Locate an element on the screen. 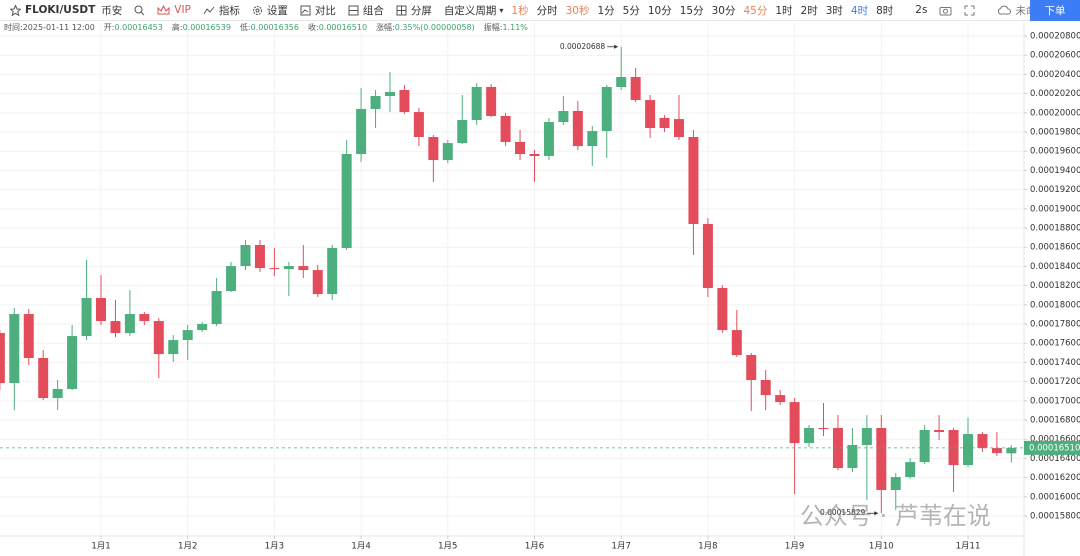  split-icon is located at coordinates (401, 10).